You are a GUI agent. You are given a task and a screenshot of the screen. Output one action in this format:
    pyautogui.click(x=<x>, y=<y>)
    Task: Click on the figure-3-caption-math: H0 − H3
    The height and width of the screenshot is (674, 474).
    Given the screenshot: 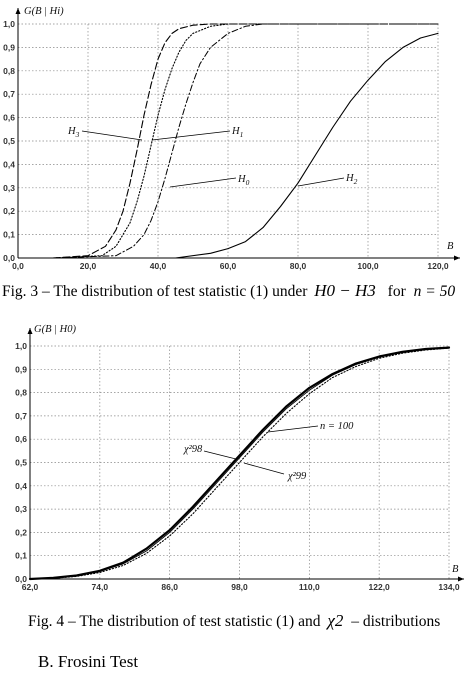 What is the action you would take?
    pyautogui.click(x=345, y=290)
    